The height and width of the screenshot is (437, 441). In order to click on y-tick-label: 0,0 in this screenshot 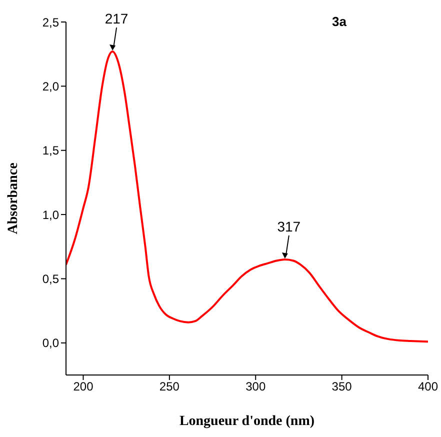, I will do `click(51, 343)`.